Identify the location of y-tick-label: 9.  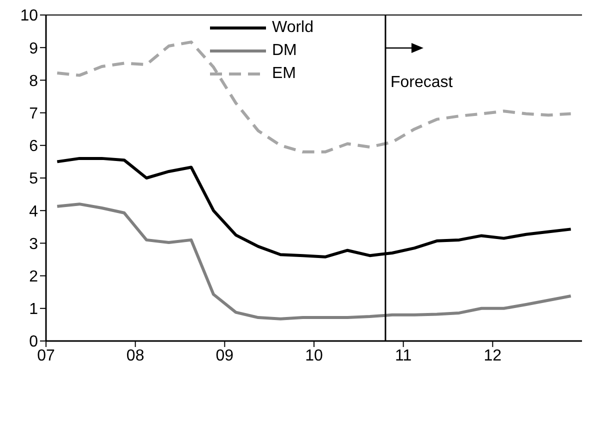
(33, 49).